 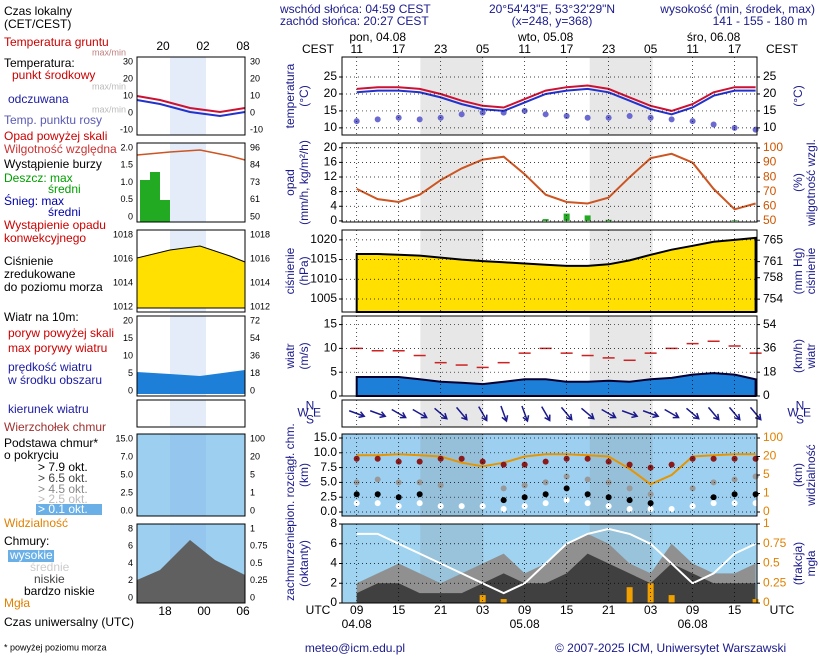 I want to click on y-tick-label: 1020, so click(x=323, y=239).